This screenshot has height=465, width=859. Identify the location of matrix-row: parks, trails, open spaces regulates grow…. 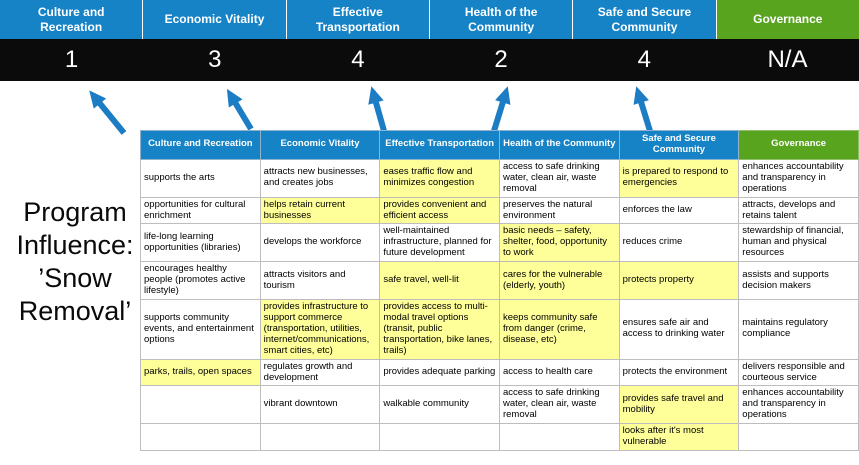
(499, 372).